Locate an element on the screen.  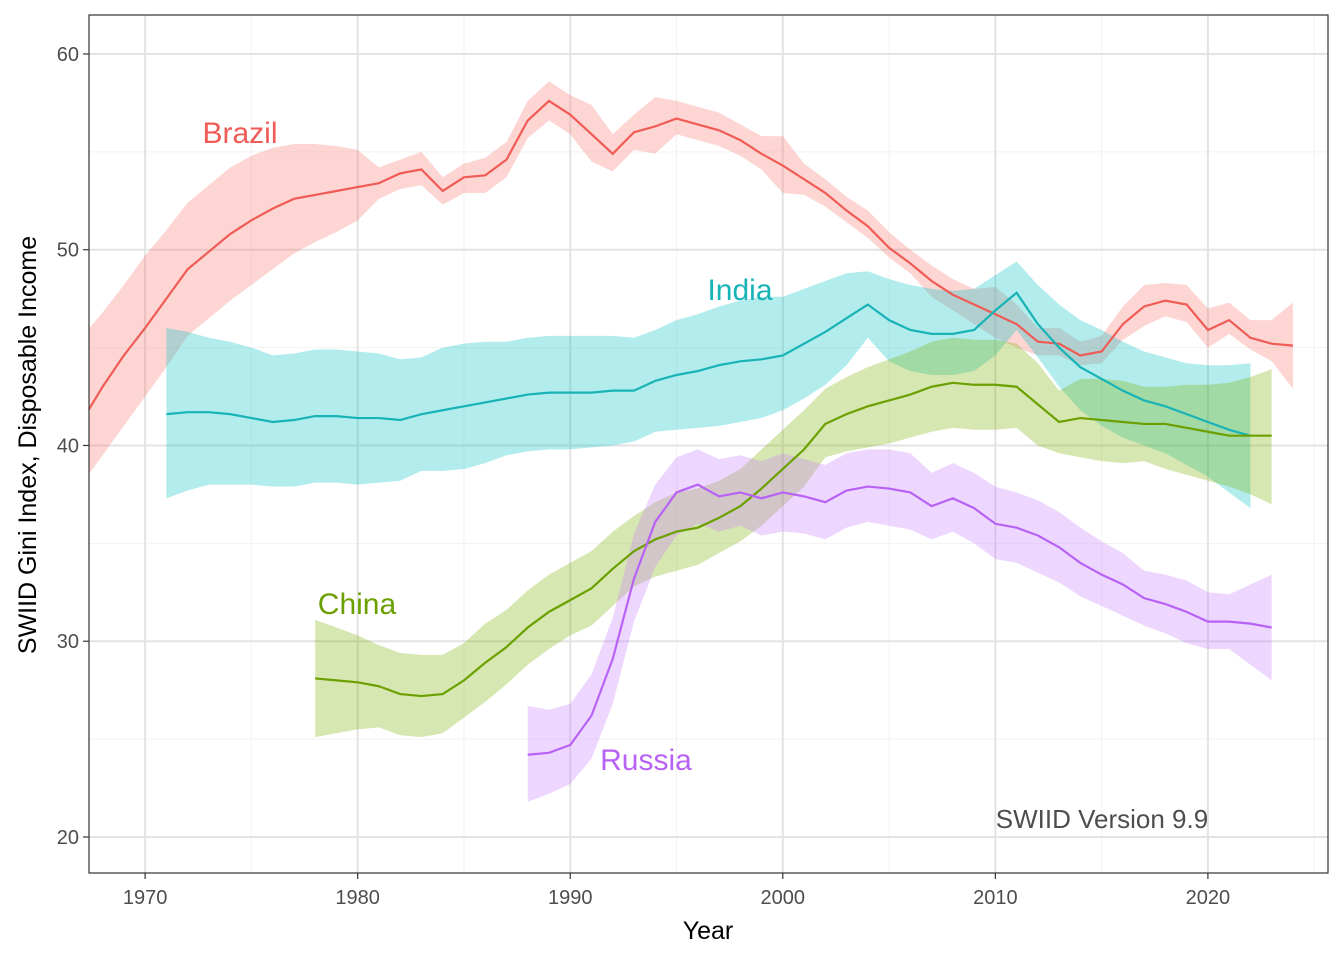
y-tick-label: 60 is located at coordinates (68, 55).